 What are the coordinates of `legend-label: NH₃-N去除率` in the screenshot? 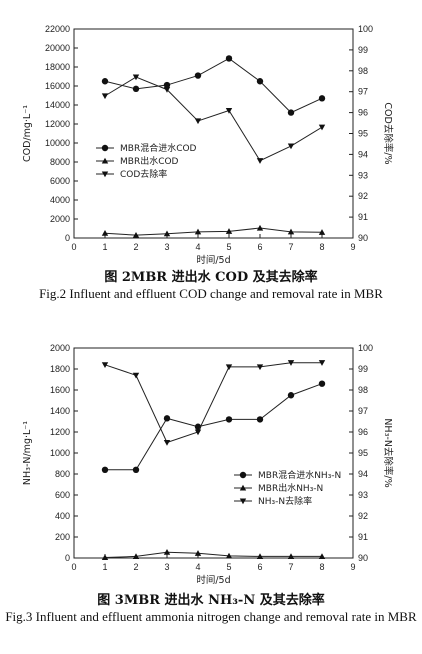 It's located at (285, 501).